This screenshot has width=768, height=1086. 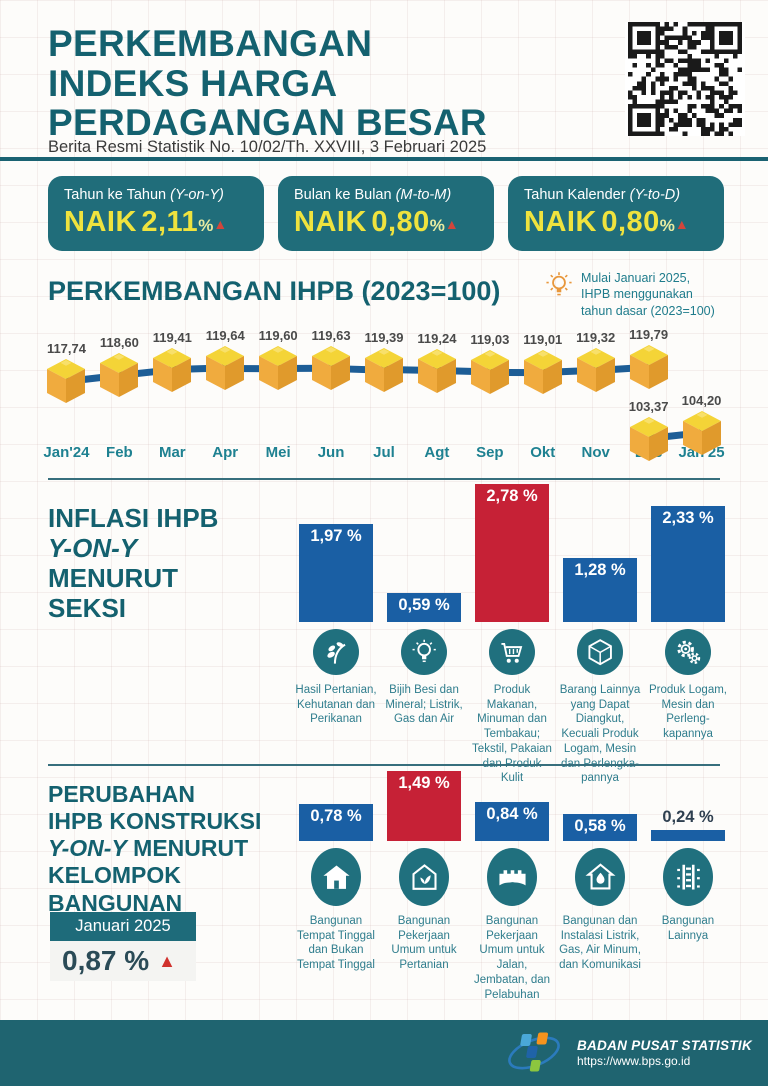 What do you see at coordinates (115, 195) in the screenshot?
I see `kpi-label: Tahun ke Tahun` at bounding box center [115, 195].